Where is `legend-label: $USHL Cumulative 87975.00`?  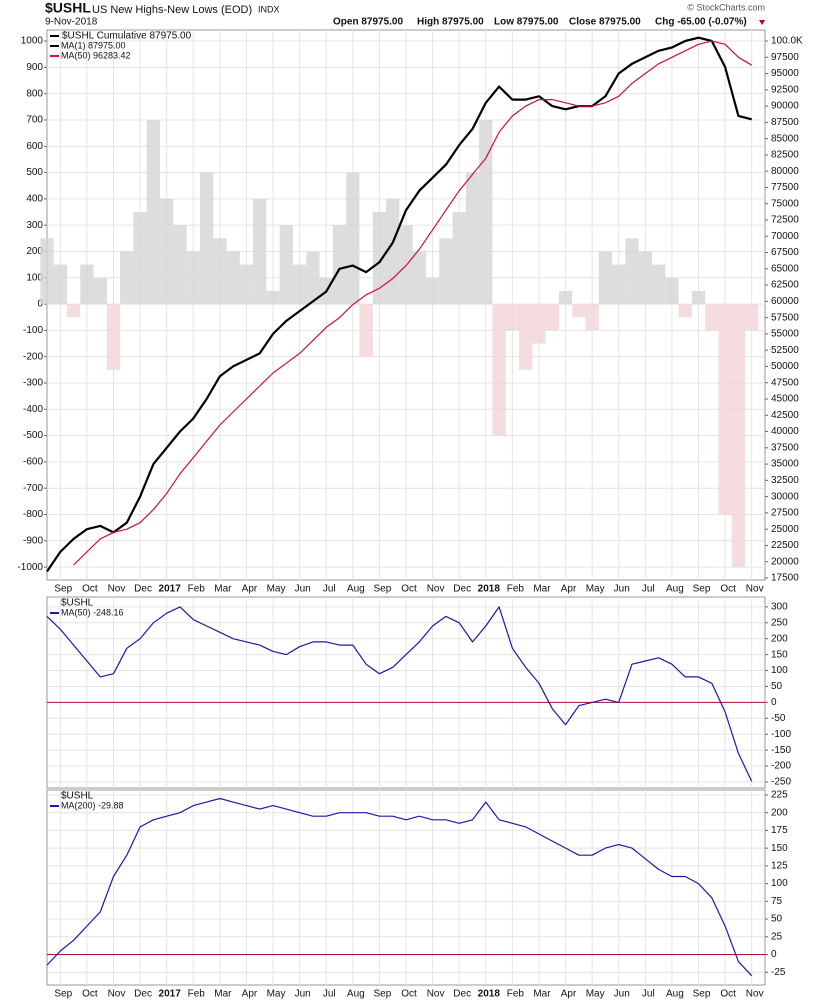
legend-label: $USHL Cumulative 87975.00 is located at coordinates (127, 36).